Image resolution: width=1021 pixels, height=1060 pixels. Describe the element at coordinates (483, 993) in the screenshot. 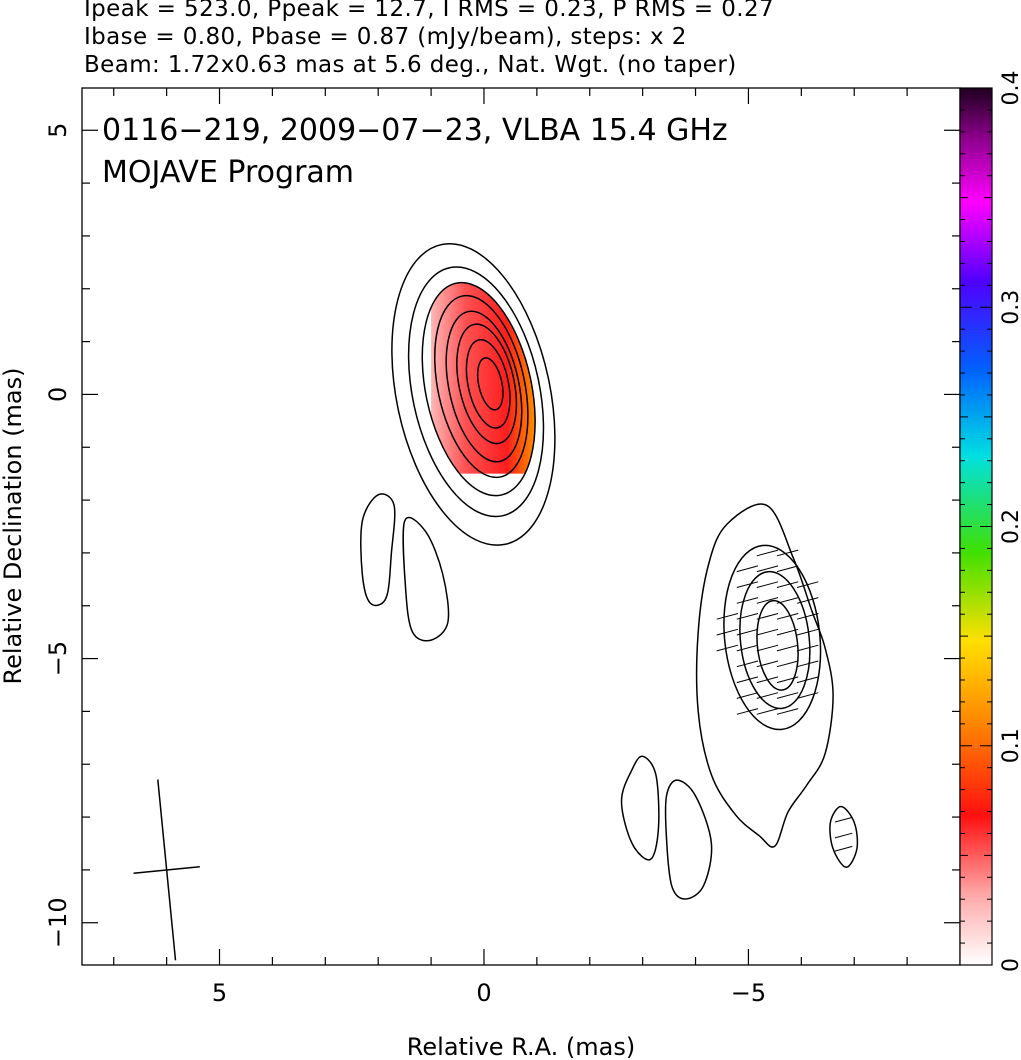

I see `x-tick-label: 0` at that location.